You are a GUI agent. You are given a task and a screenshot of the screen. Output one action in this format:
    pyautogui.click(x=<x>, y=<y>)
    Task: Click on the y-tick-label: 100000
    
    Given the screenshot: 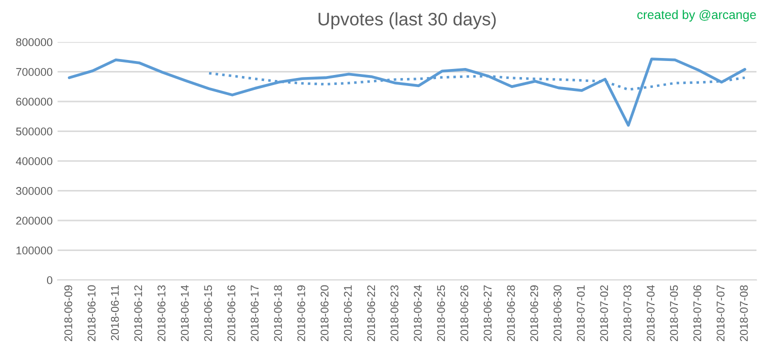 What is the action you would take?
    pyautogui.click(x=34, y=250)
    